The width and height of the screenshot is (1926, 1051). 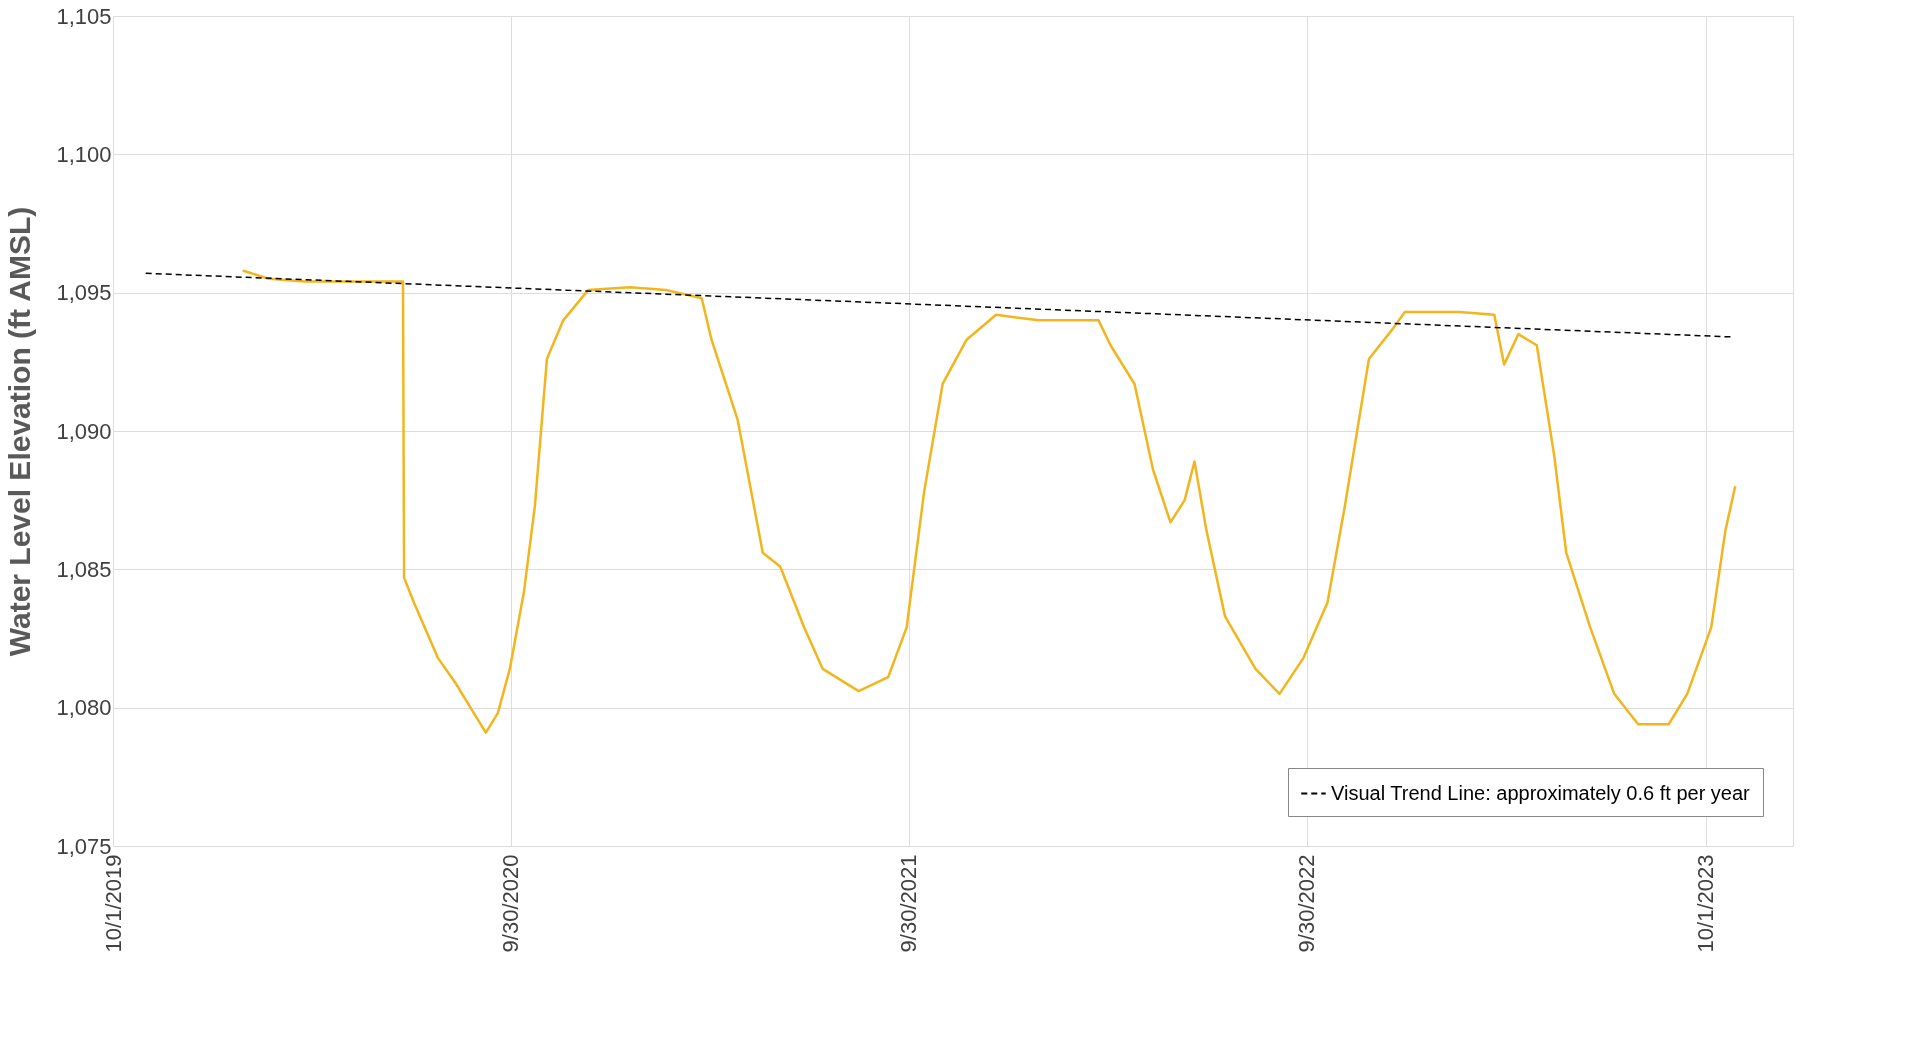 What do you see at coordinates (84, 431) in the screenshot?
I see `y-tick-label: 1,090` at bounding box center [84, 431].